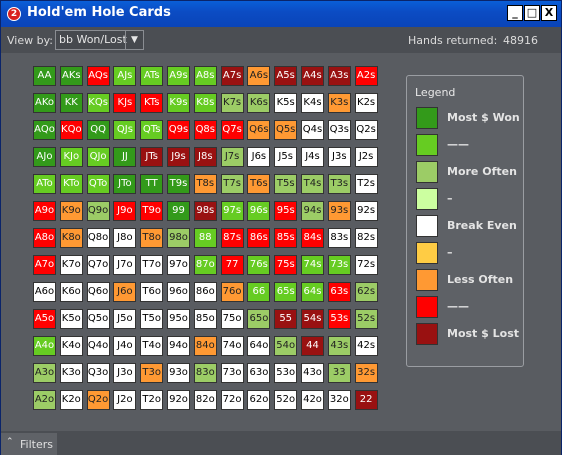 The width and height of the screenshot is (562, 455). Describe the element at coordinates (259, 319) in the screenshot. I see `hand-cell-65o: 65o` at that location.